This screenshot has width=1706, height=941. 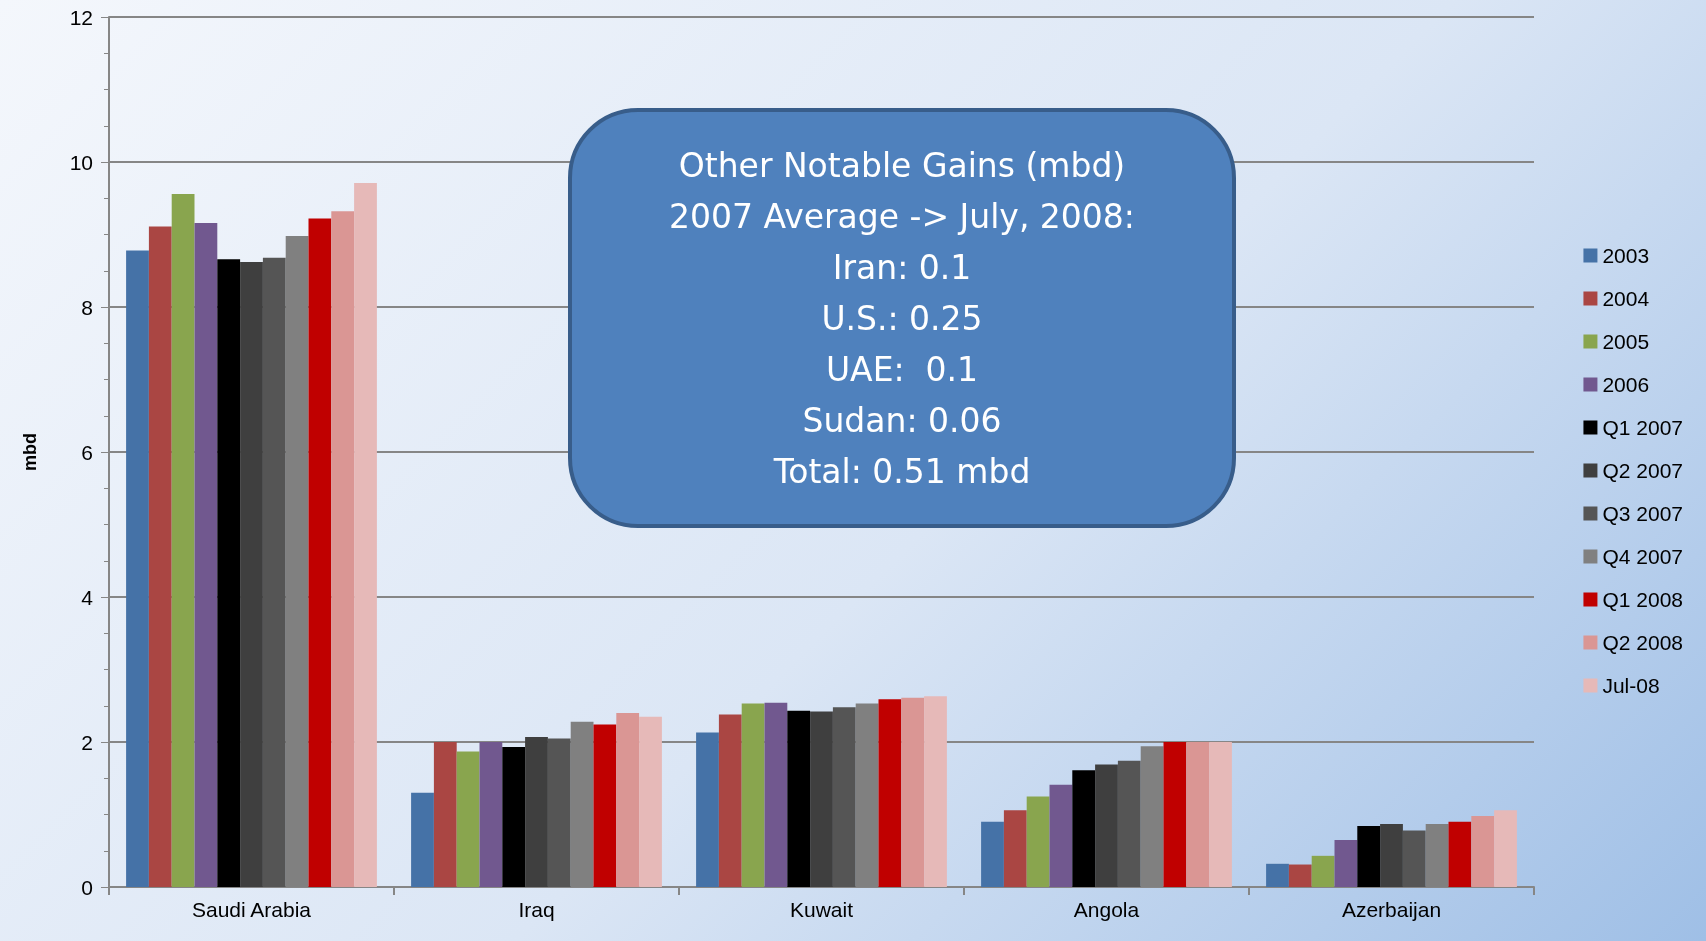 I want to click on y-tick-label: 12, so click(x=81, y=17).